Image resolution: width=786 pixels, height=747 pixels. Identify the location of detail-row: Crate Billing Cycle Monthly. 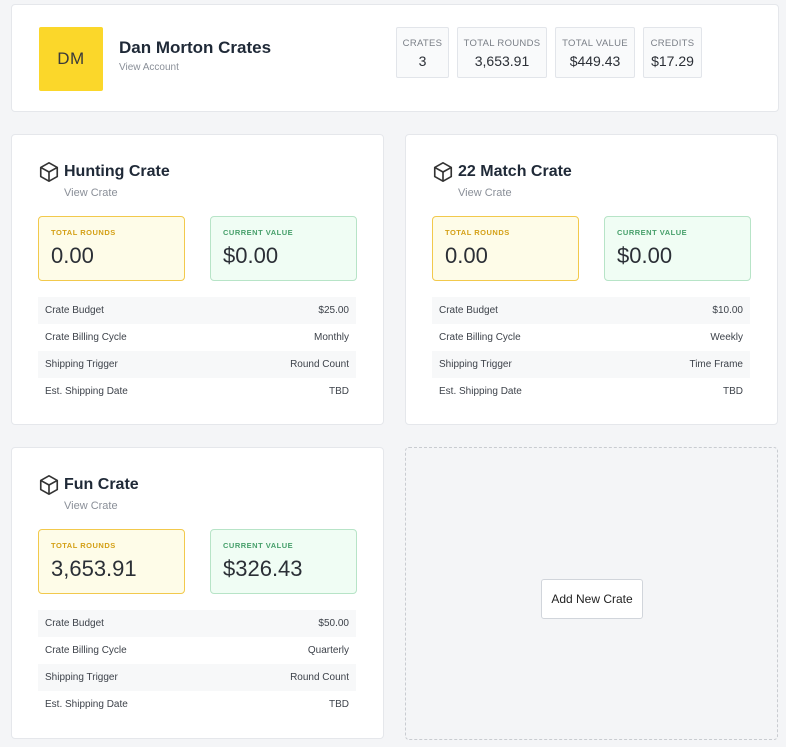
(197, 337).